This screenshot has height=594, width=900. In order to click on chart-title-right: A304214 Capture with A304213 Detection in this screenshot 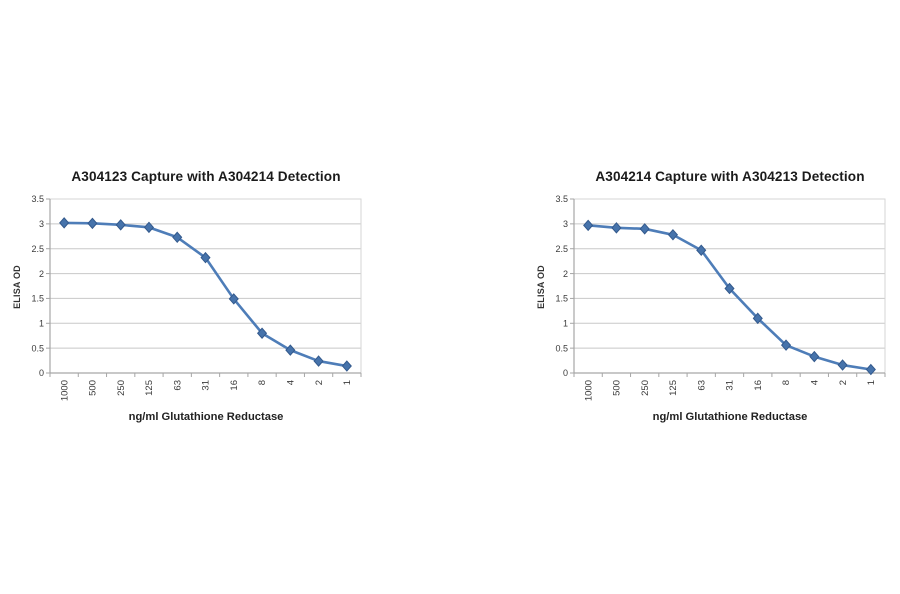, I will do `click(730, 176)`.